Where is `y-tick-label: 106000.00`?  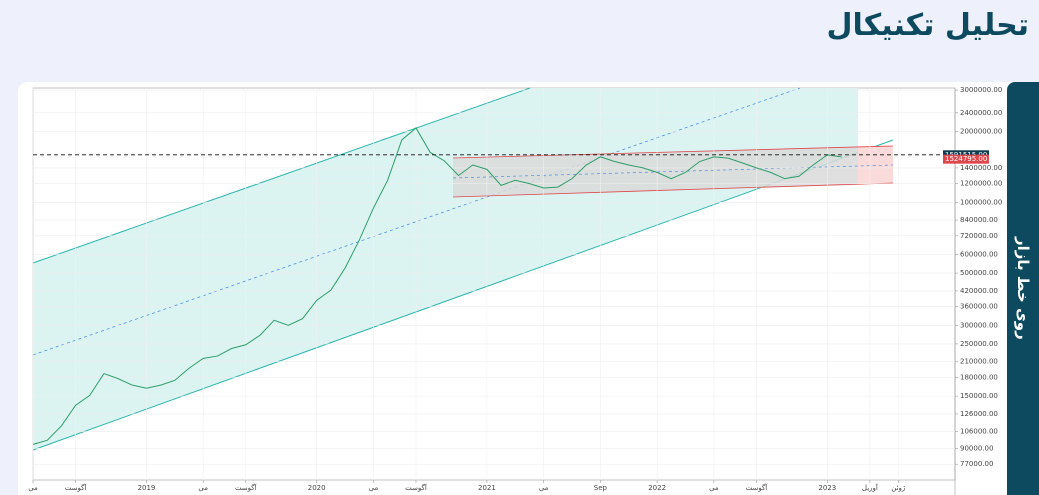 y-tick-label: 106000.00 is located at coordinates (979, 432).